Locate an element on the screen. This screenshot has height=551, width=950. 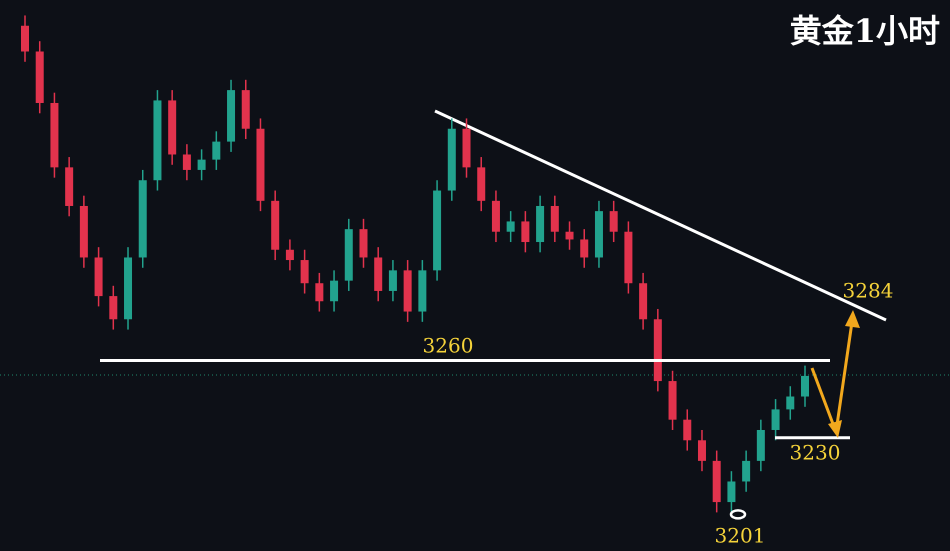
level-label: 3230 is located at coordinates (815, 453).